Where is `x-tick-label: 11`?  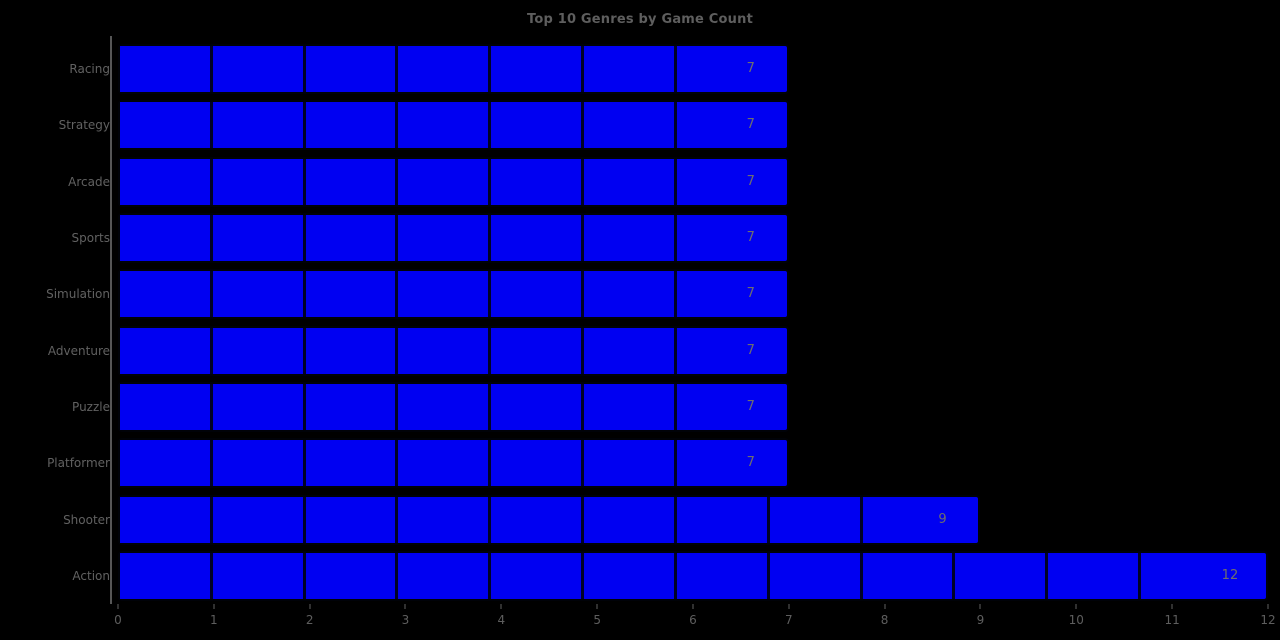 x-tick-label: 11 is located at coordinates (1172, 620).